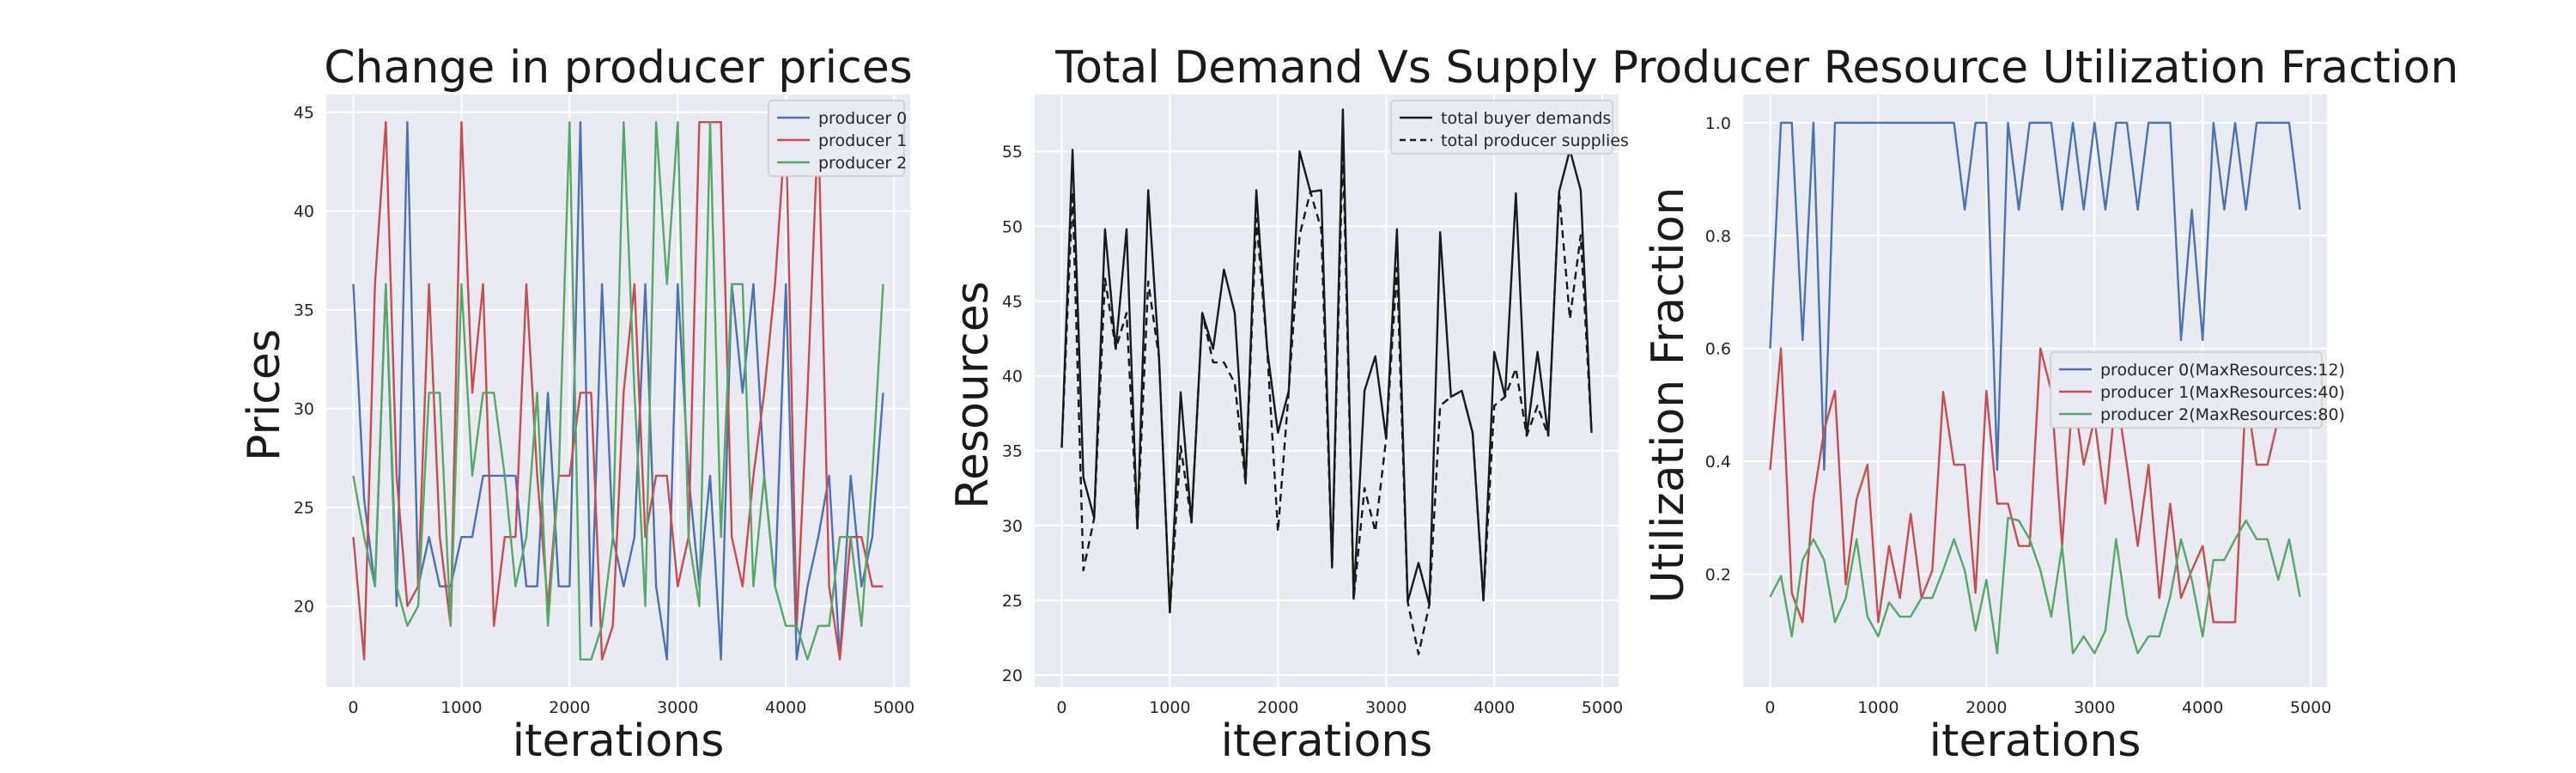 This screenshot has height=773, width=2576. I want to click on chart-title: Change in producer prices, so click(618, 68).